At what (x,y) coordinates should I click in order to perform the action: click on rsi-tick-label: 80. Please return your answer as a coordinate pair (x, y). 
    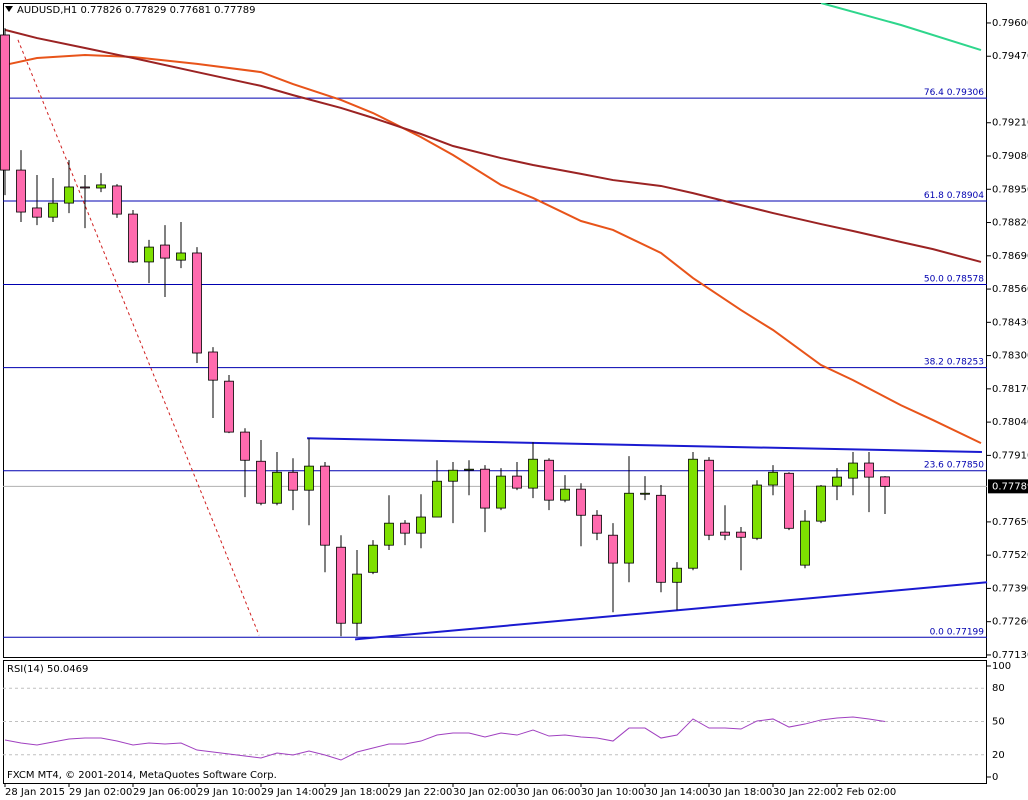
    Looking at the image, I should click on (998, 688).